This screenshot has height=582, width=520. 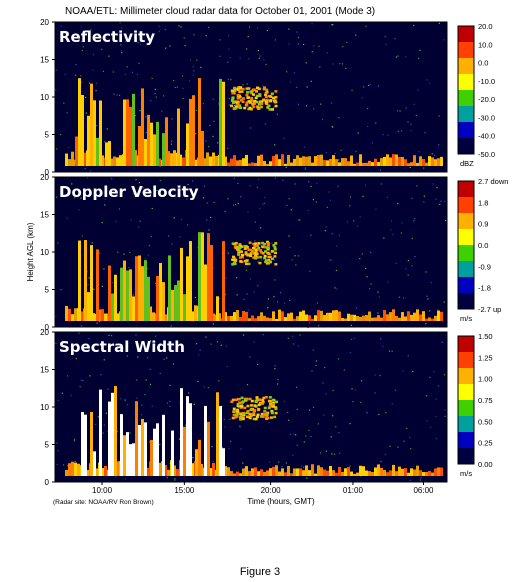 I want to click on colorbar-label: 1.50, so click(x=485, y=336).